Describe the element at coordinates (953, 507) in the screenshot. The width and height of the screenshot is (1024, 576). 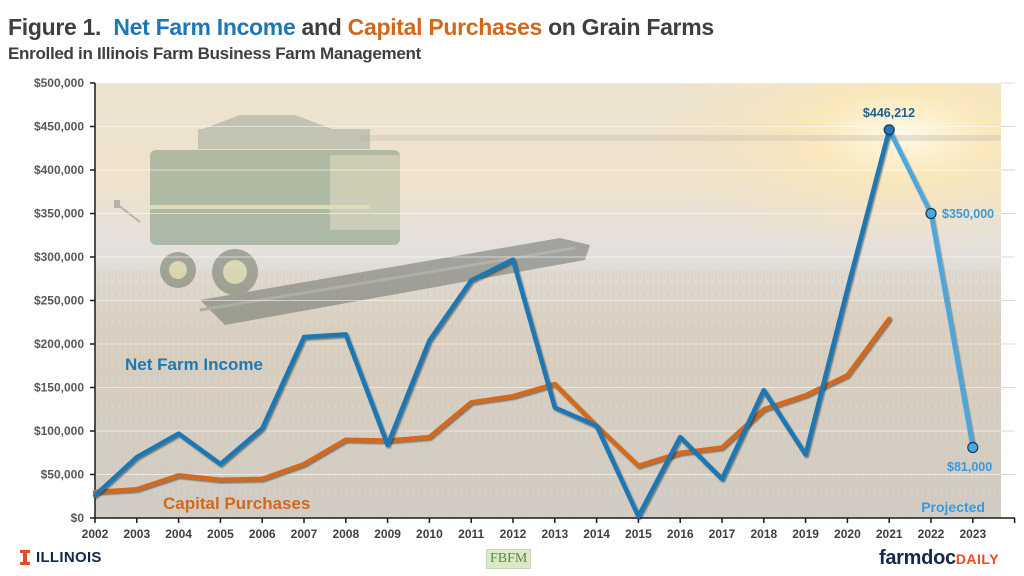
I see `projected-label: Projected` at that location.